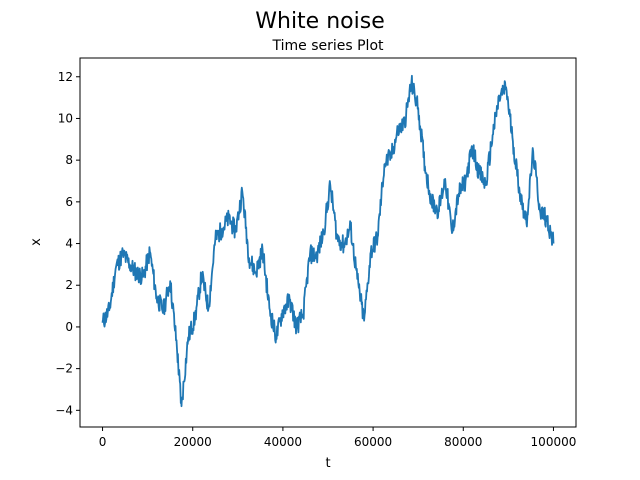  Describe the element at coordinates (283, 442) in the screenshot. I see `x-tick-label: 40000` at that location.